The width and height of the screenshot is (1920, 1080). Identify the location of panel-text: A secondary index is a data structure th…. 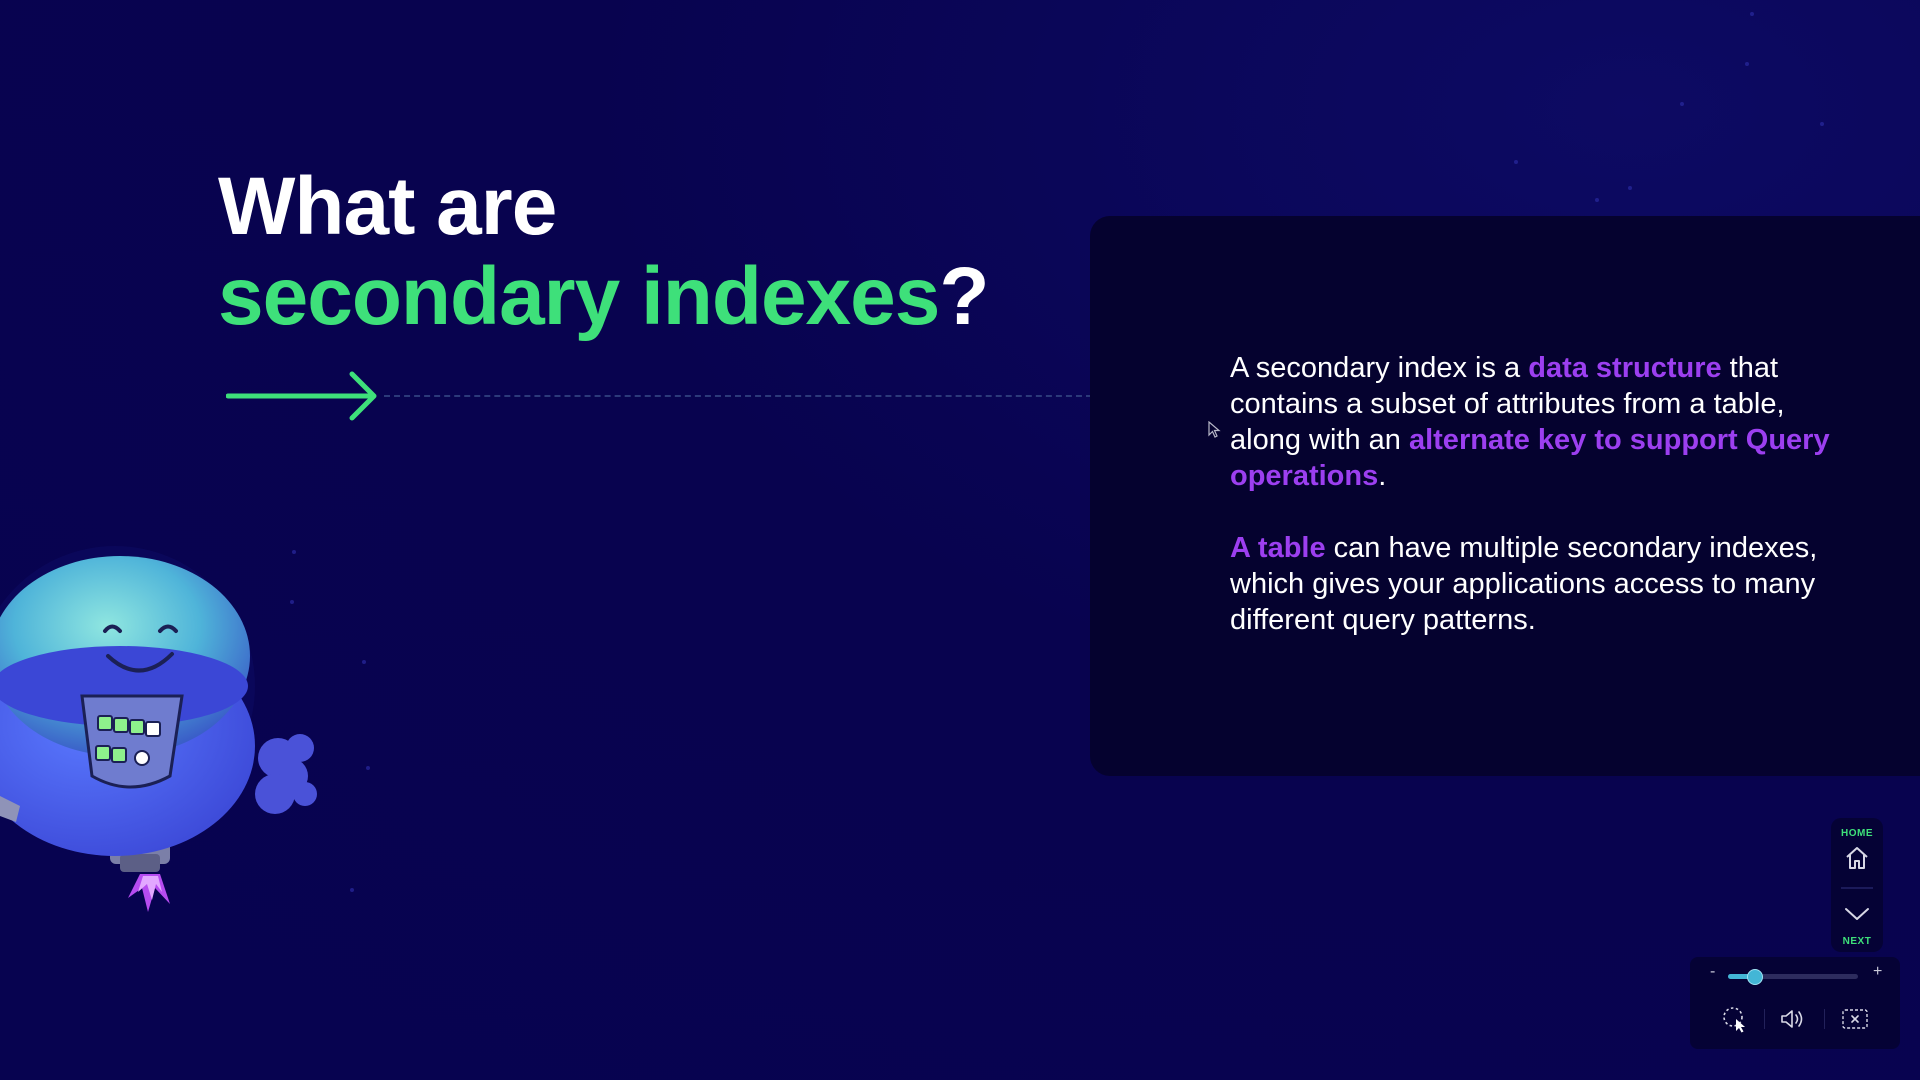
(1530, 512).